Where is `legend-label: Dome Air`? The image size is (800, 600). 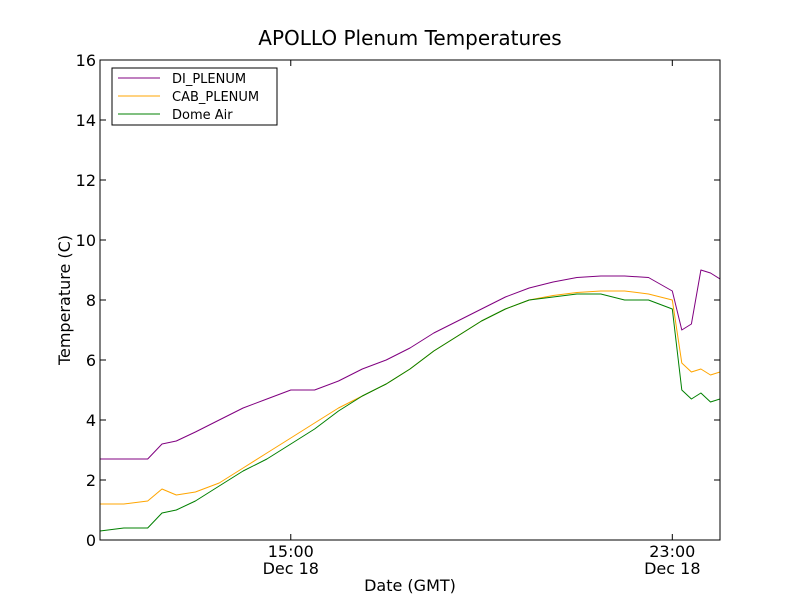
legend-label: Dome Air is located at coordinates (202, 115).